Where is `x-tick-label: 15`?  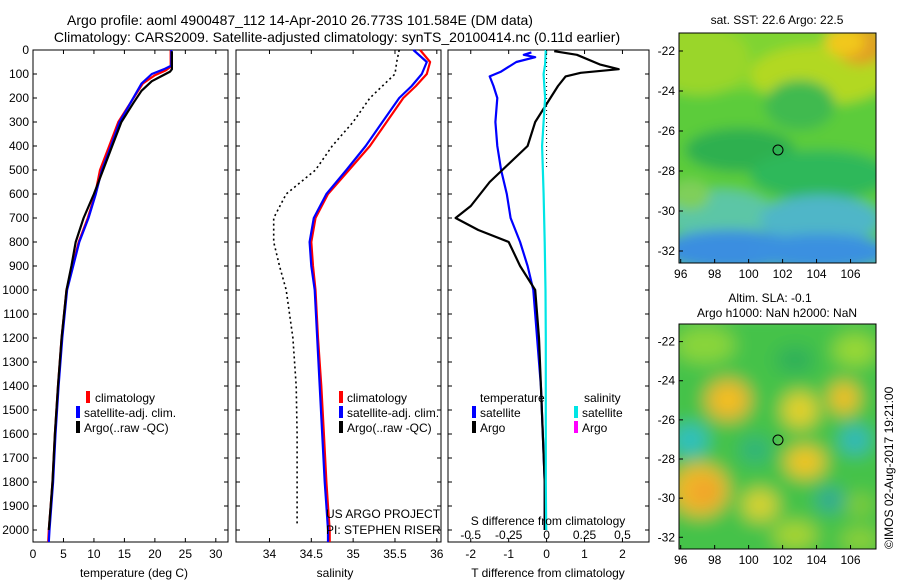
x-tick-label: 15 is located at coordinates (125, 554).